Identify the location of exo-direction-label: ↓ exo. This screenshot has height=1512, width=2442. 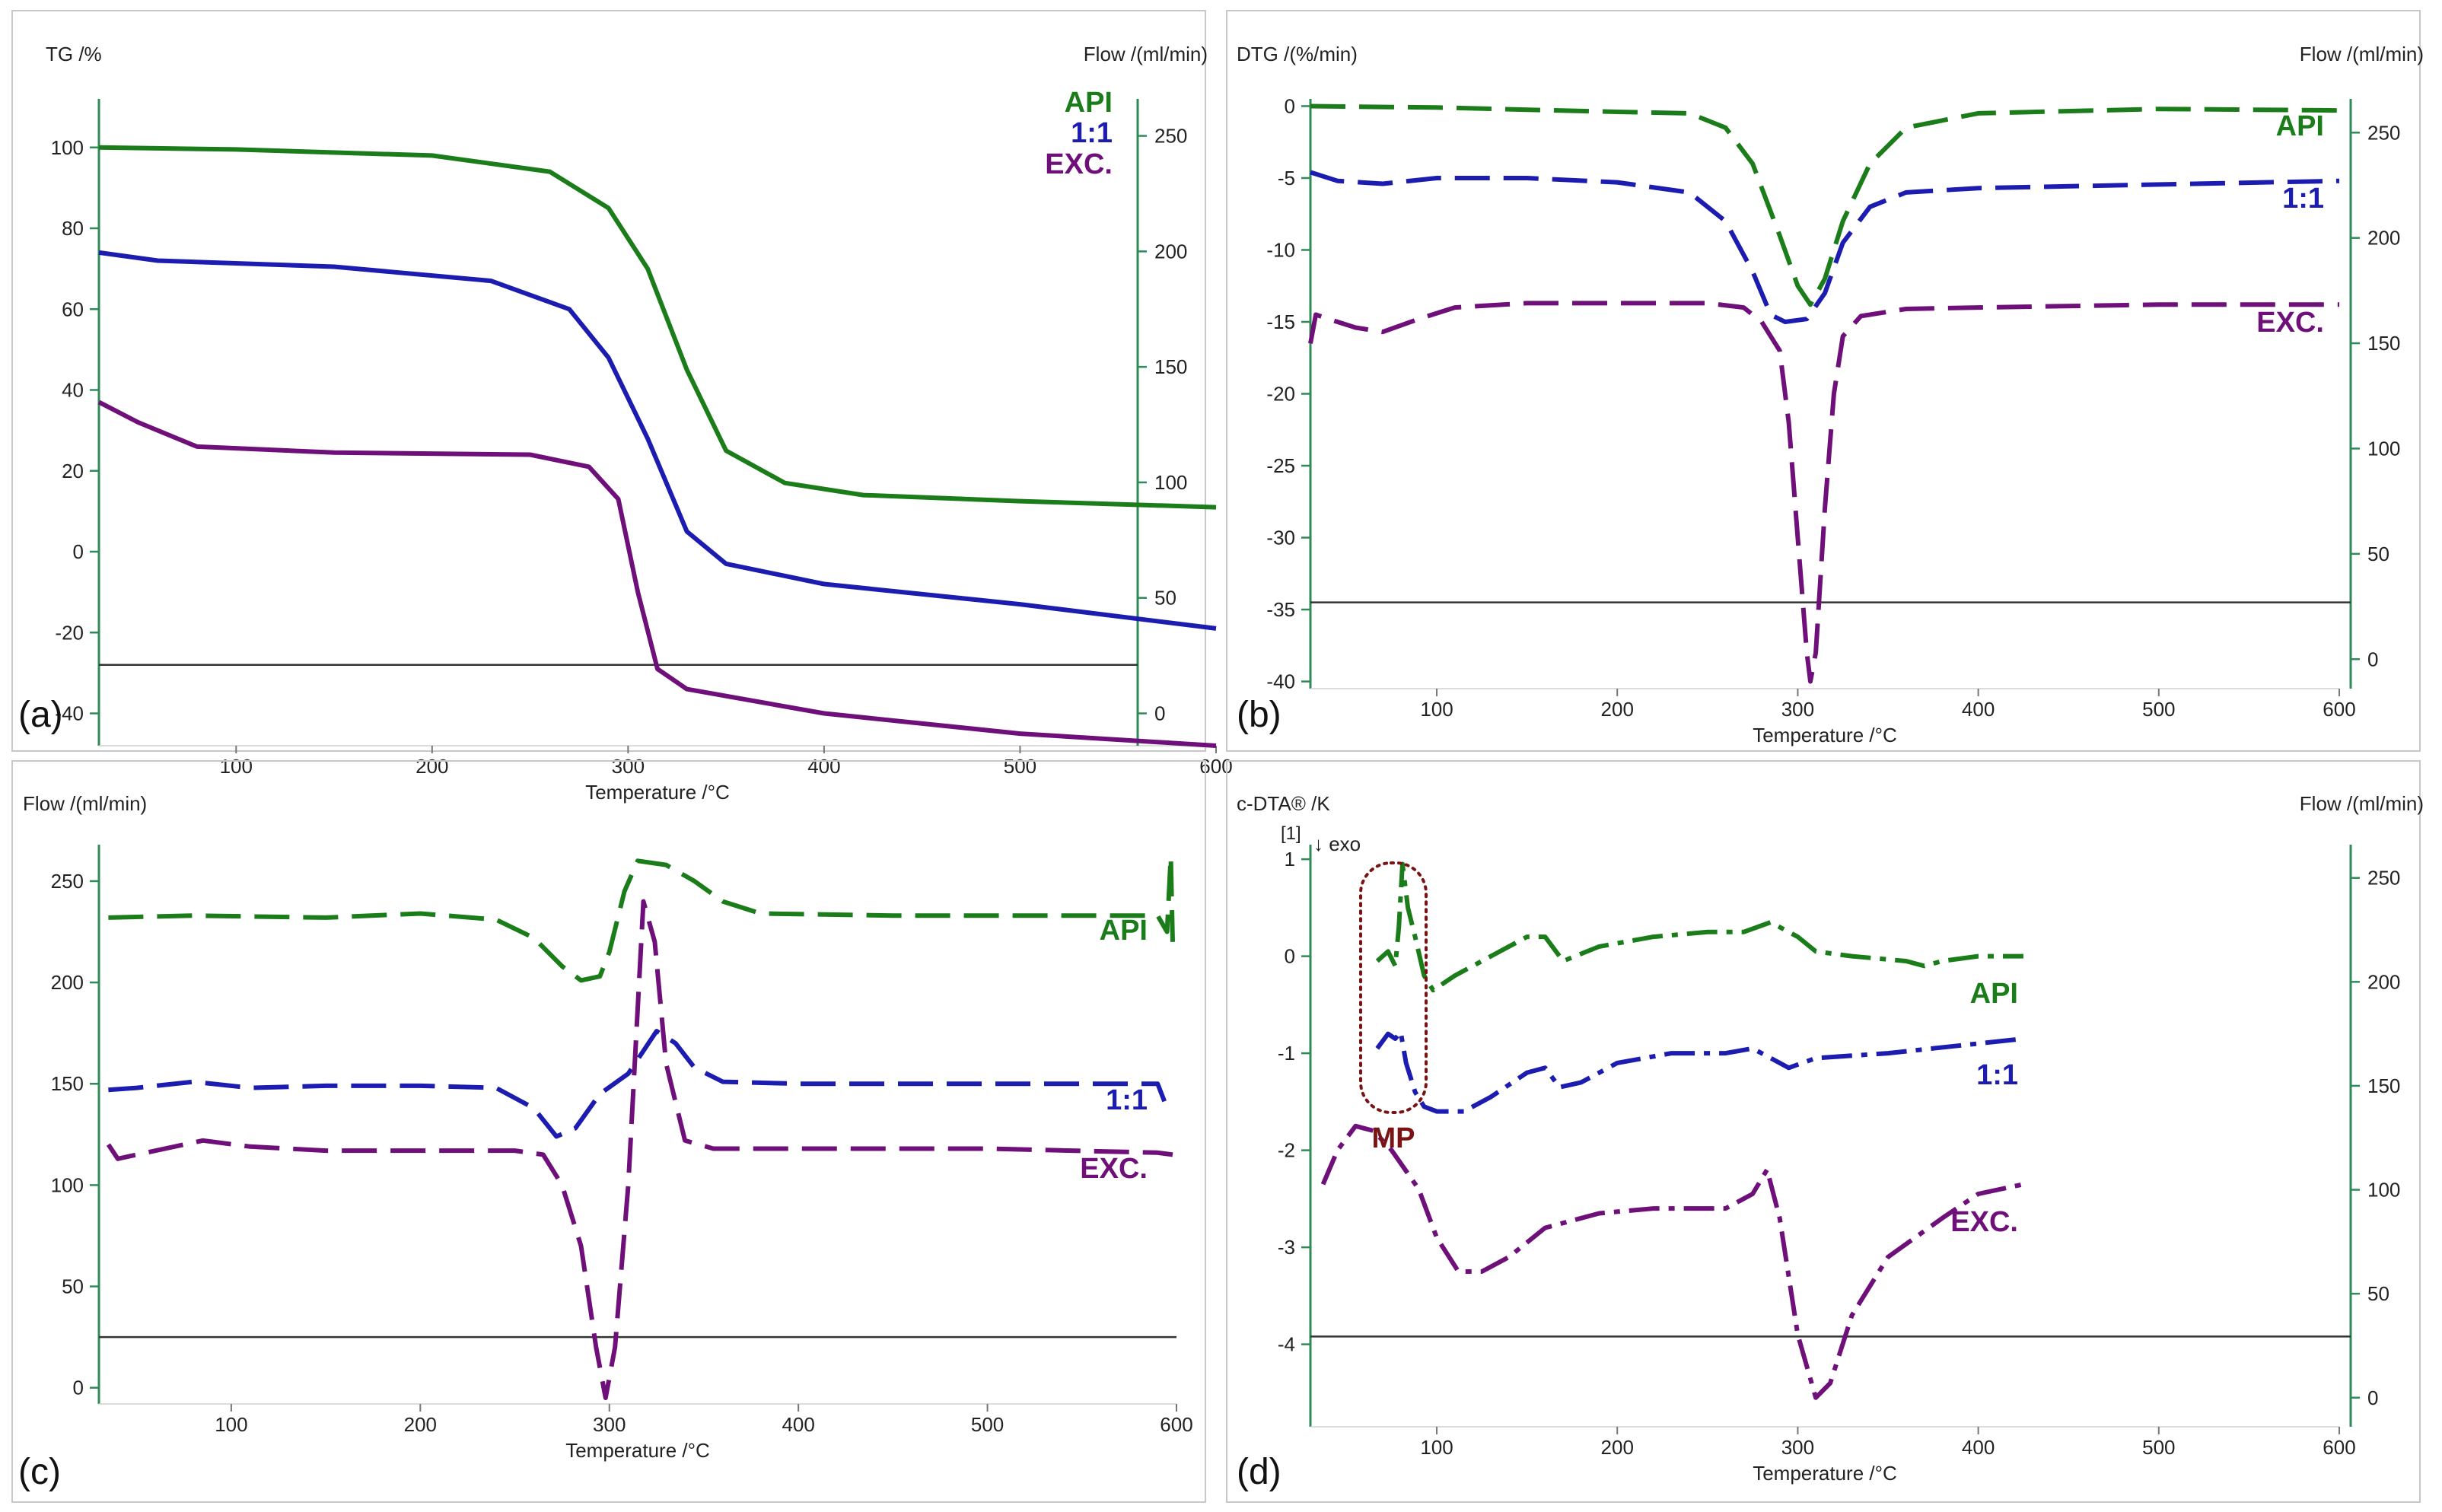
(1337, 843).